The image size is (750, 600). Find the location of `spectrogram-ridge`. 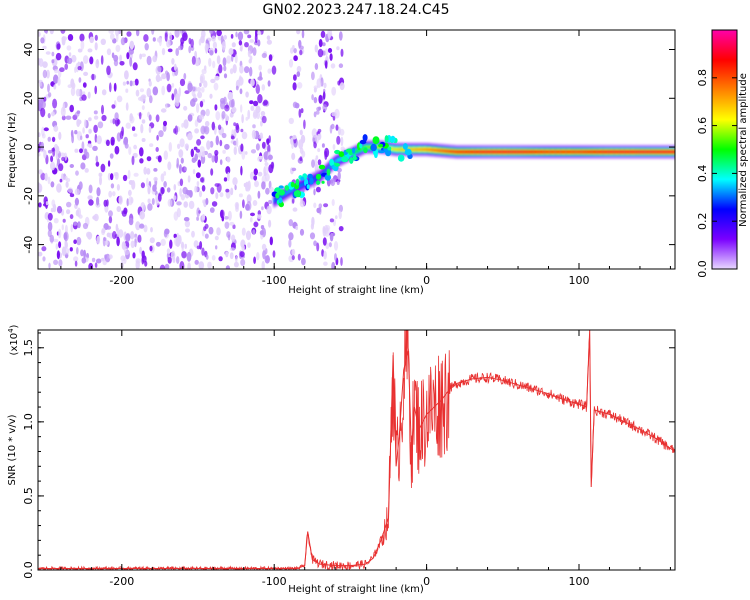

spectrogram-ridge is located at coordinates (474, 174).